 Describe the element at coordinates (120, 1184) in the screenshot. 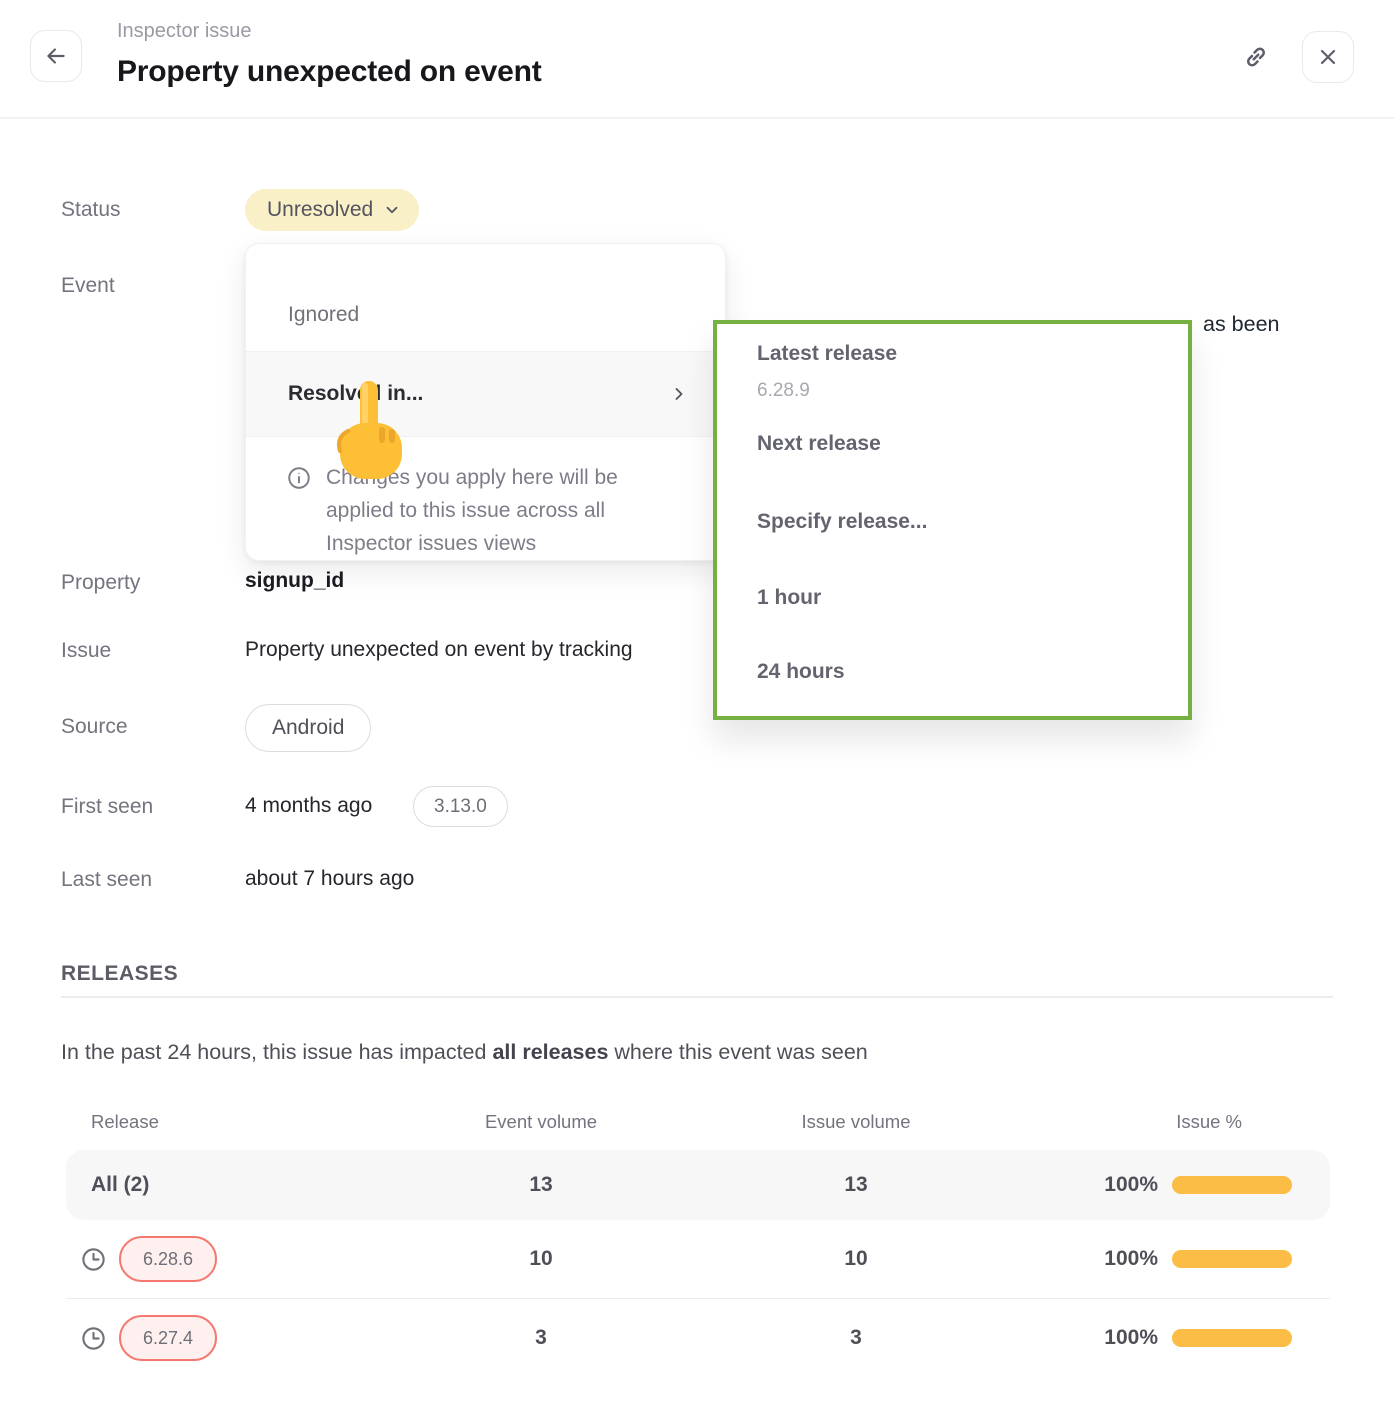

I see `release-all-label: All (2)` at that location.